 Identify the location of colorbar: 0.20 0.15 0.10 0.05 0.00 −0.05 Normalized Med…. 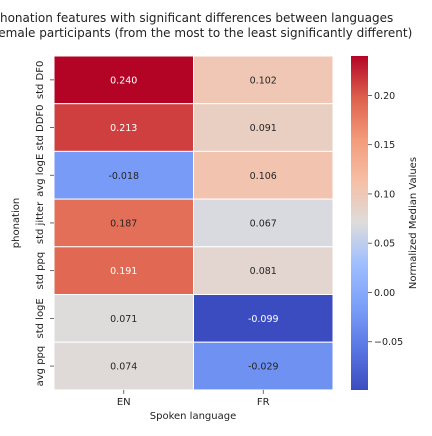
(385, 223).